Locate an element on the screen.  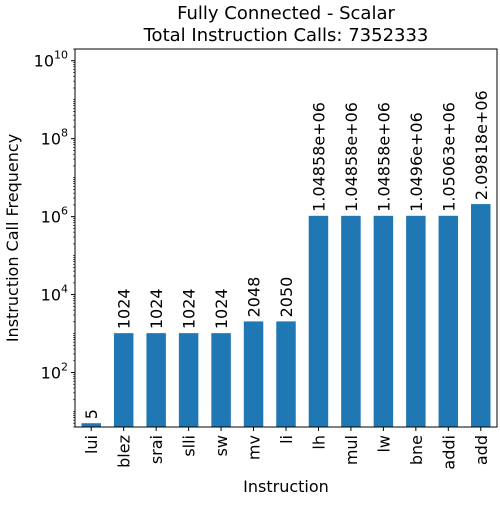
bar-mul is located at coordinates (351, 321).